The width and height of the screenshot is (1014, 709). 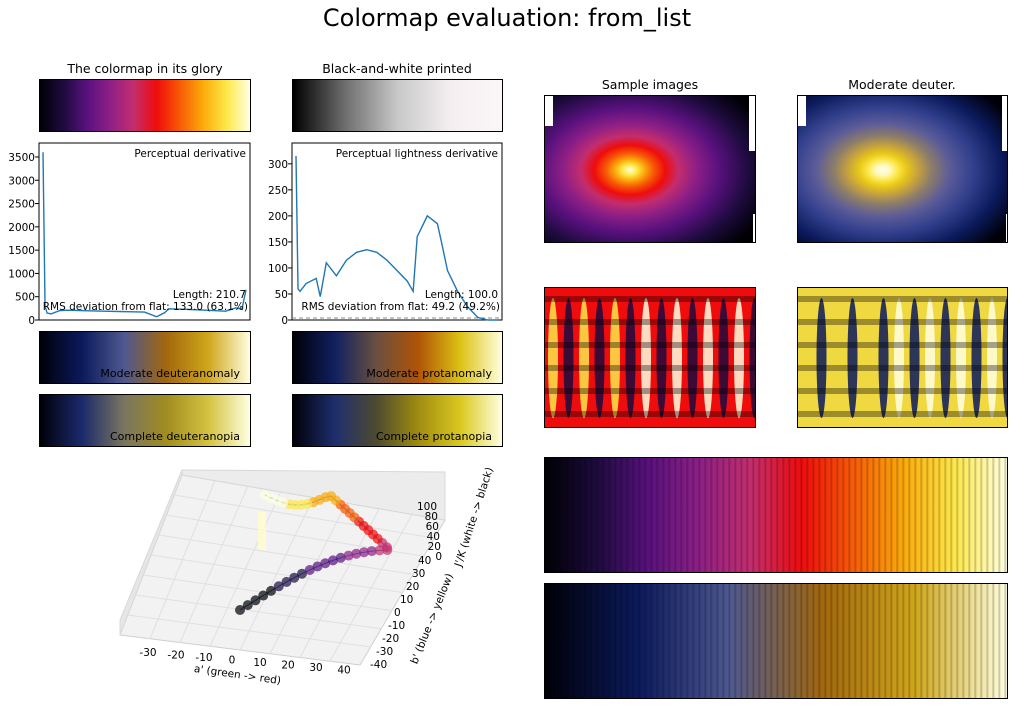 I want to click on x-tick-label: -30, so click(x=147, y=653).